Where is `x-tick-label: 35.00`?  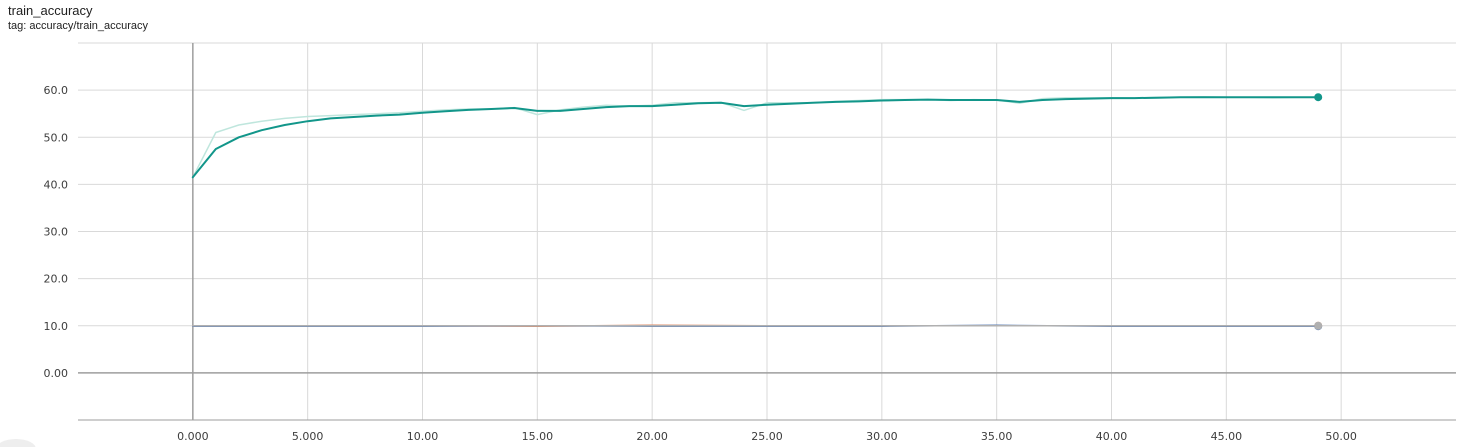
x-tick-label: 35.00 is located at coordinates (997, 436).